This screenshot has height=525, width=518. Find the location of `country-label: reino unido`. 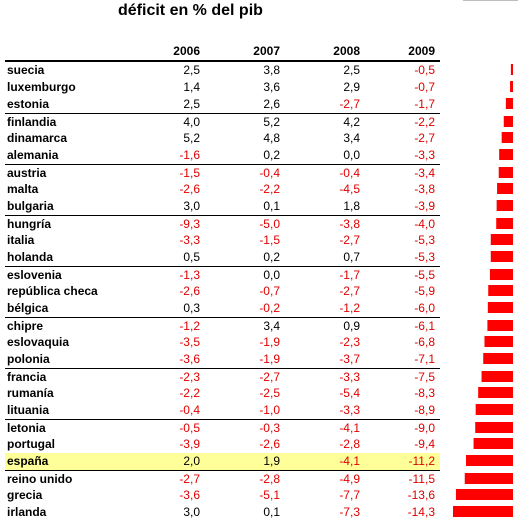

country-label: reino unido is located at coordinates (40, 479).